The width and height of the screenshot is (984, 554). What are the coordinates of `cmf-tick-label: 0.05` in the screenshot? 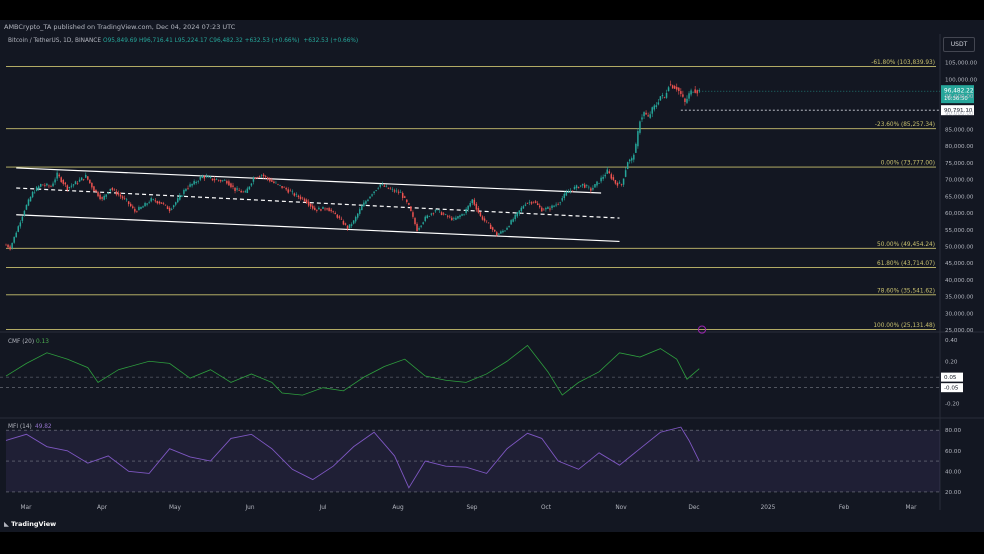 It's located at (950, 378).